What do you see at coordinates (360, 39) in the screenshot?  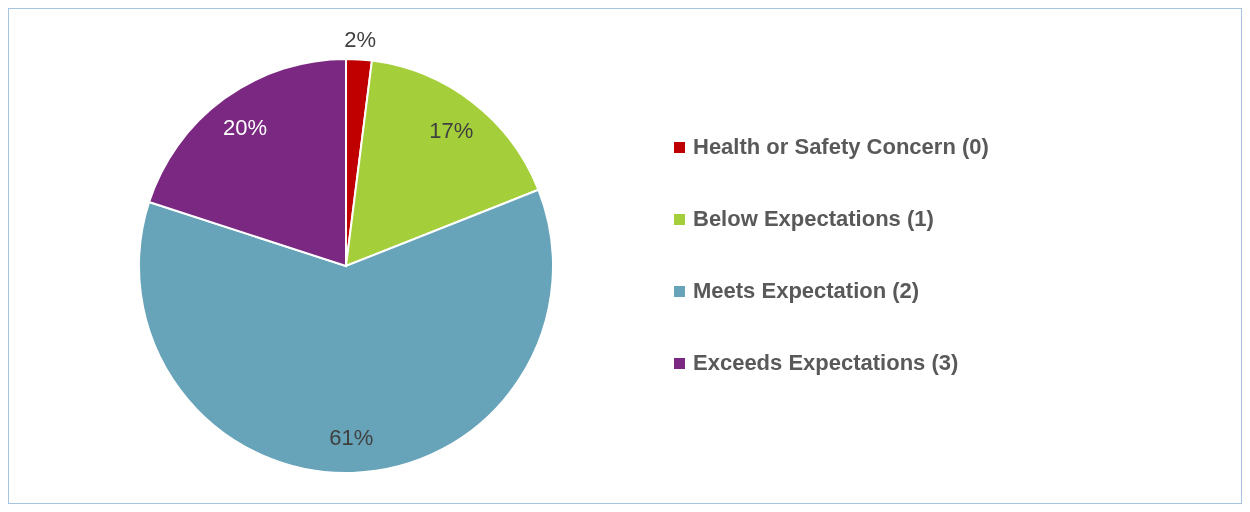 I see `data-label: 2%` at bounding box center [360, 39].